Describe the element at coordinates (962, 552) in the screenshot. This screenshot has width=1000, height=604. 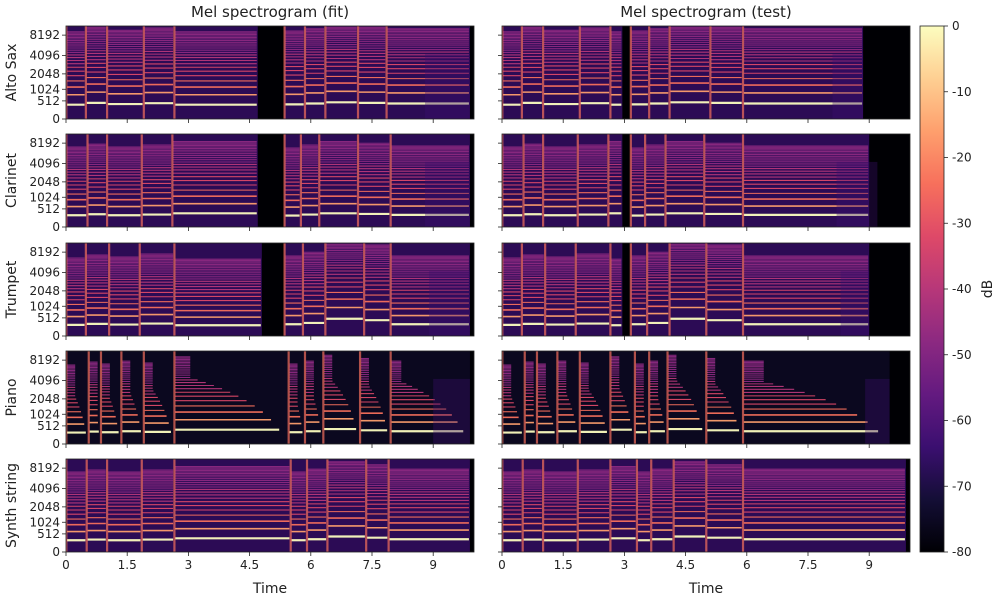
I see `colorbar-tick-label: -80` at that location.